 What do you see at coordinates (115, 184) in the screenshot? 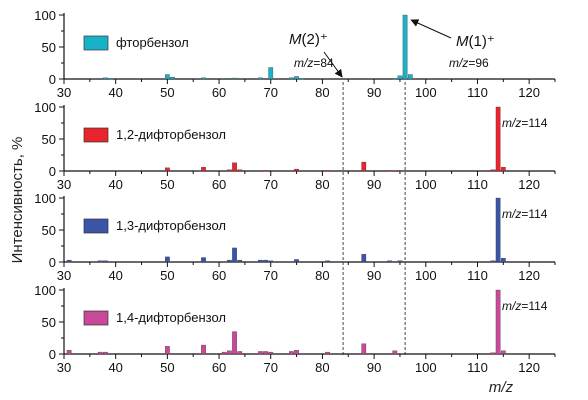
I see `x-tick-label: 40` at bounding box center [115, 184].